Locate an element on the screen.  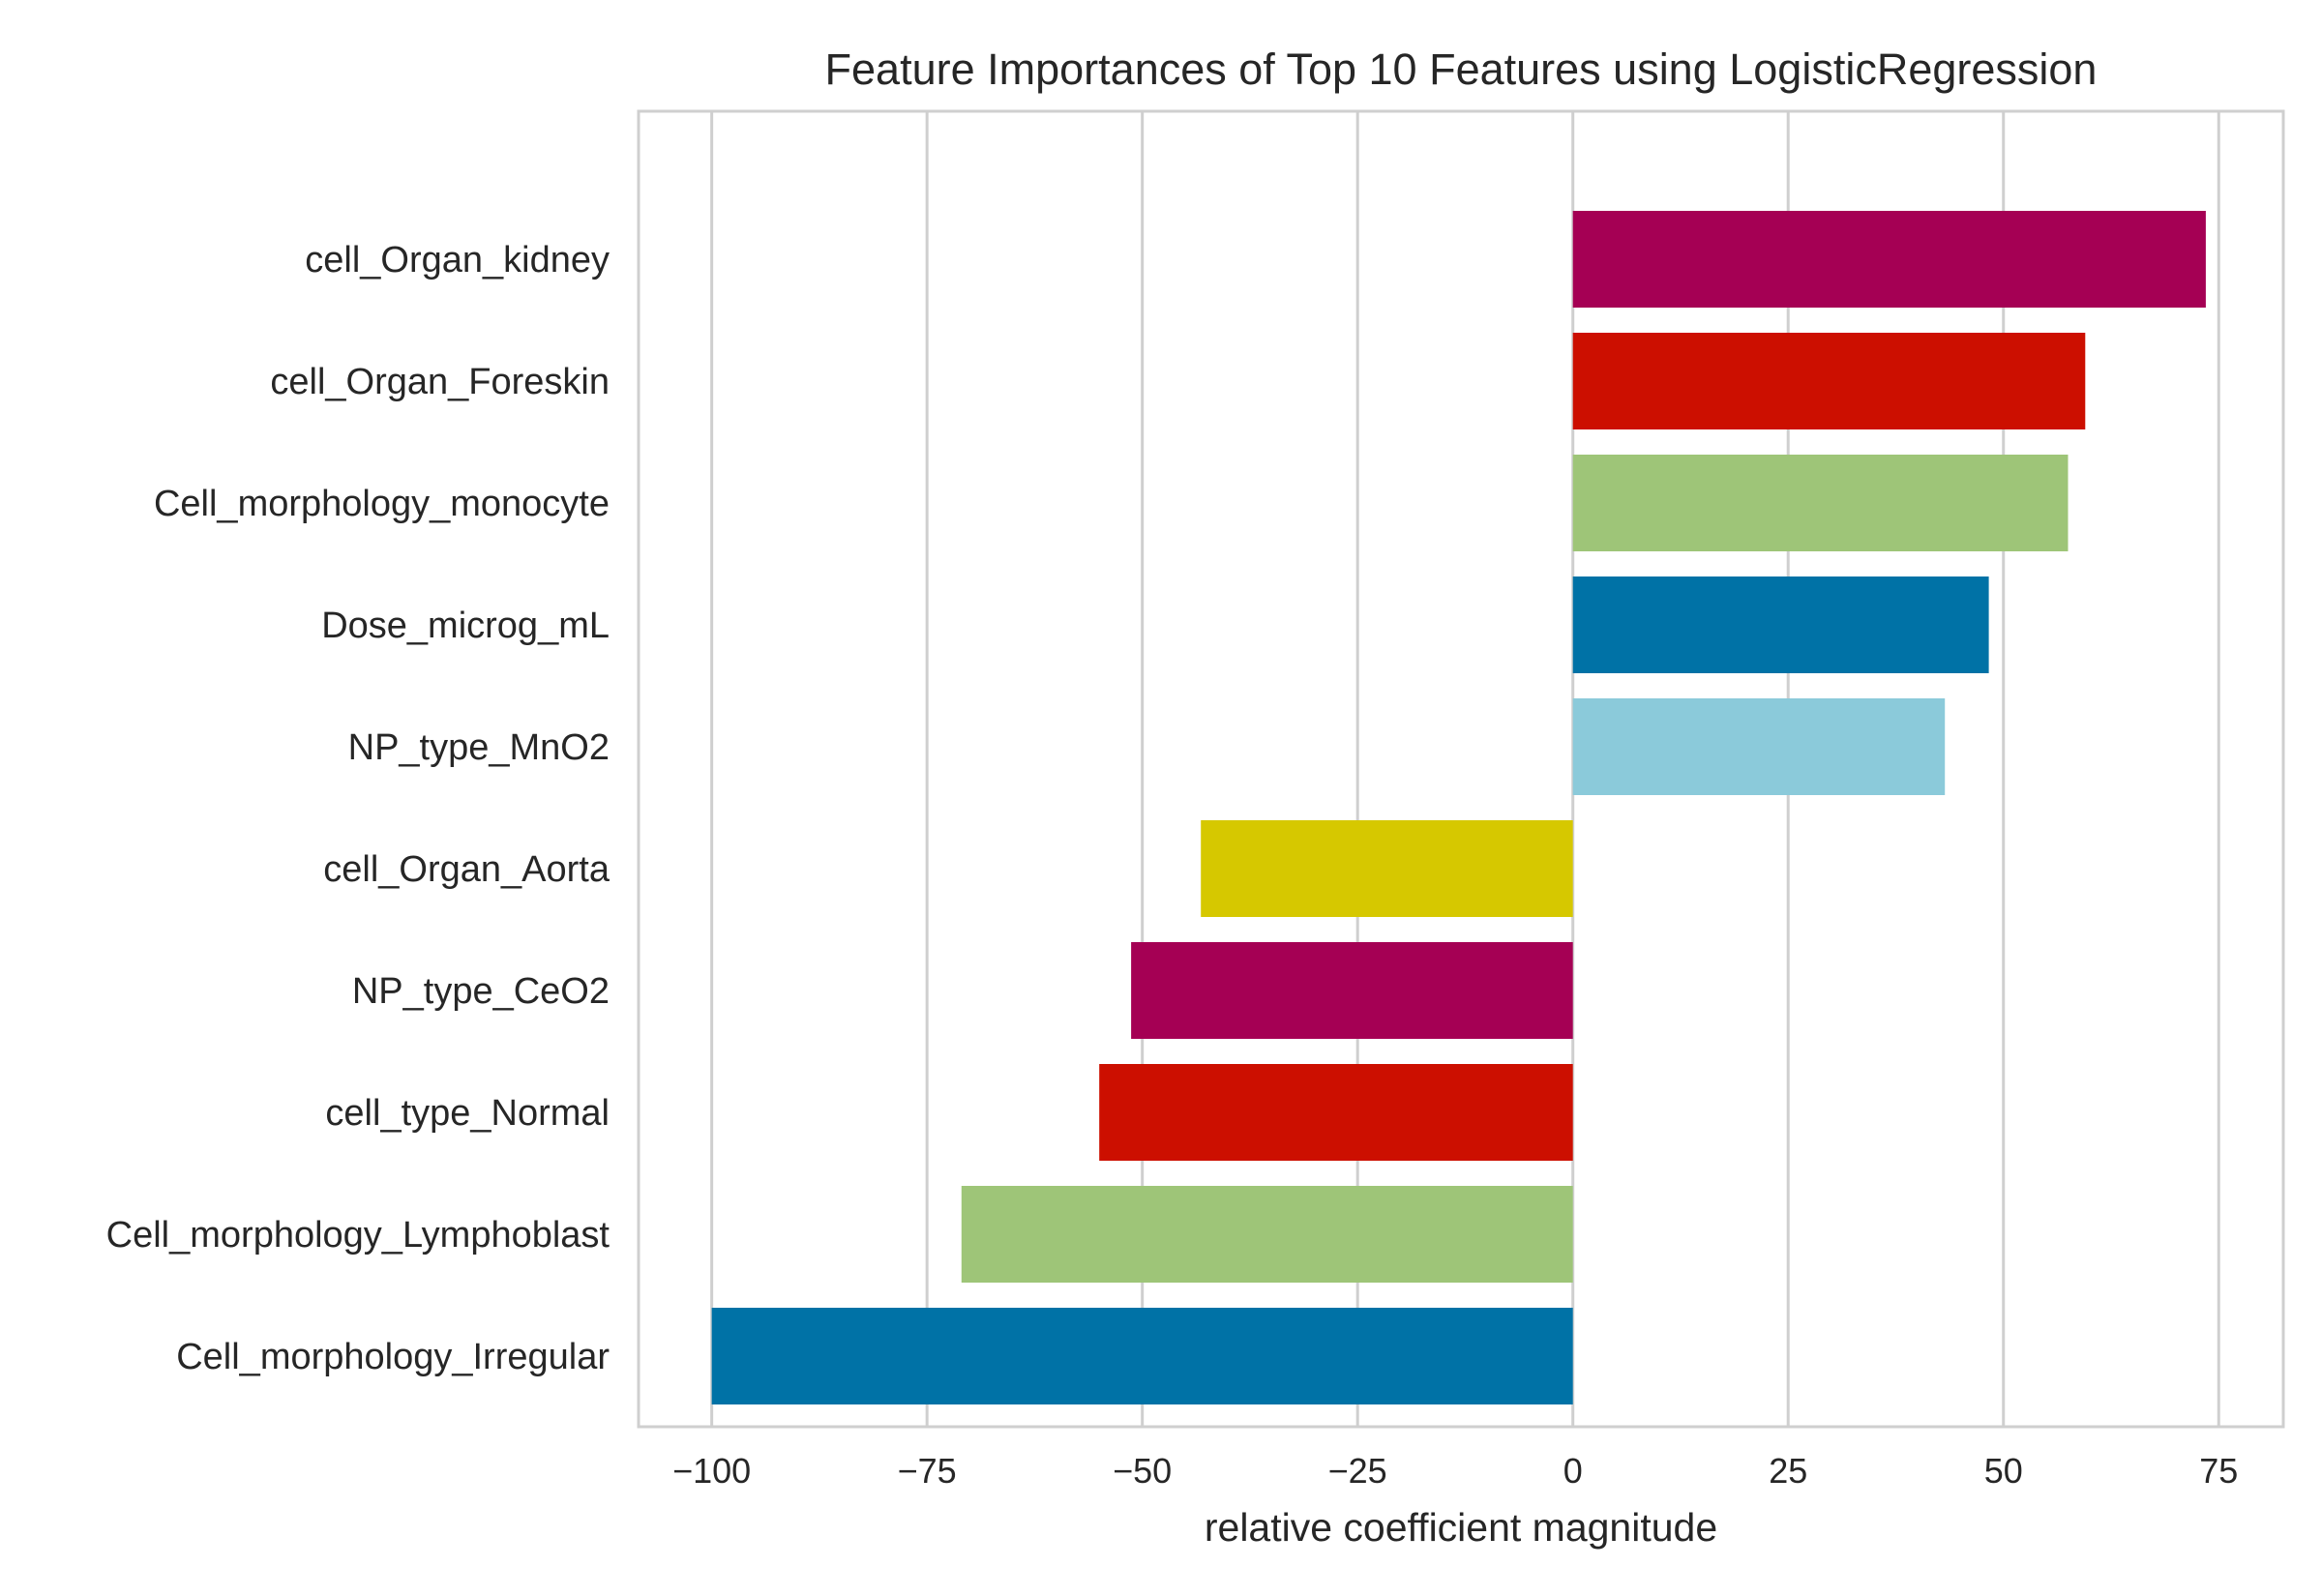
bar-cell_Organ_Aorta is located at coordinates (1387, 868).